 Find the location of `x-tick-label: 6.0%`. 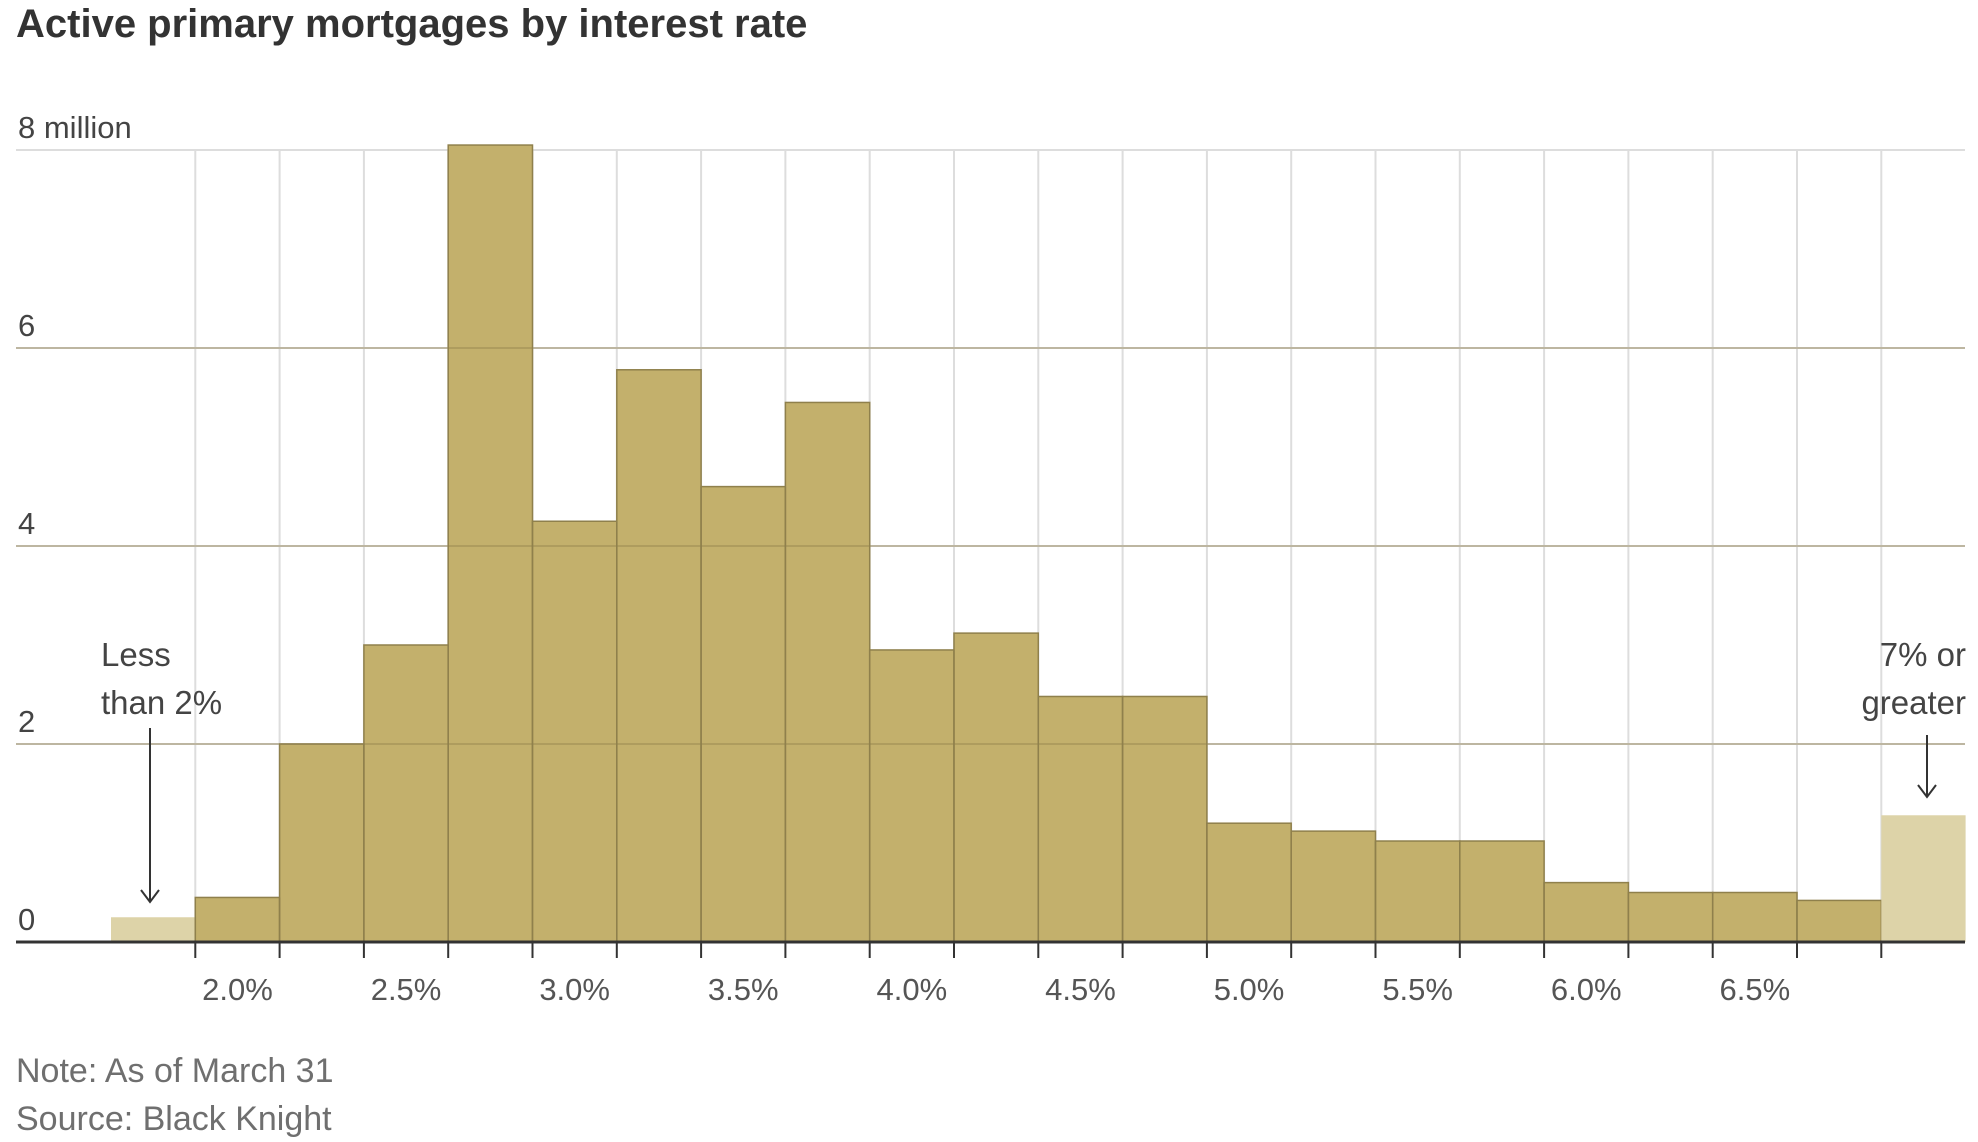

x-tick-label: 6.0% is located at coordinates (1586, 989).